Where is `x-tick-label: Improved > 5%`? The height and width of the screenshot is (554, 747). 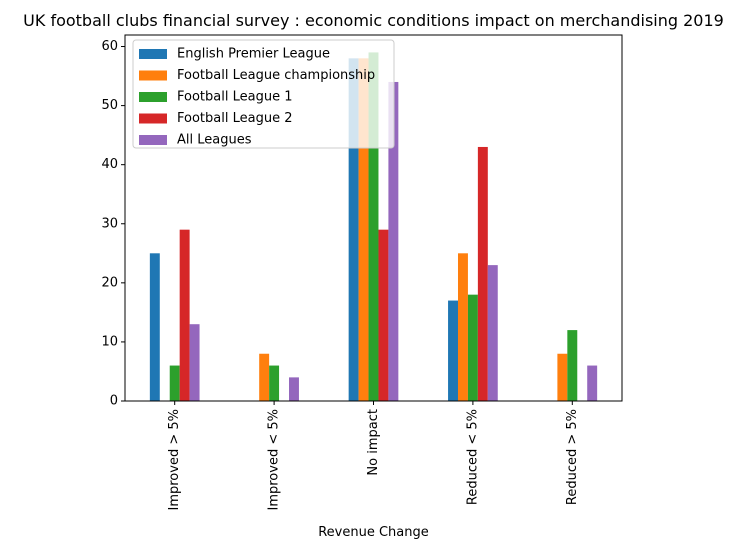 x-tick-label: Improved > 5% is located at coordinates (174, 460).